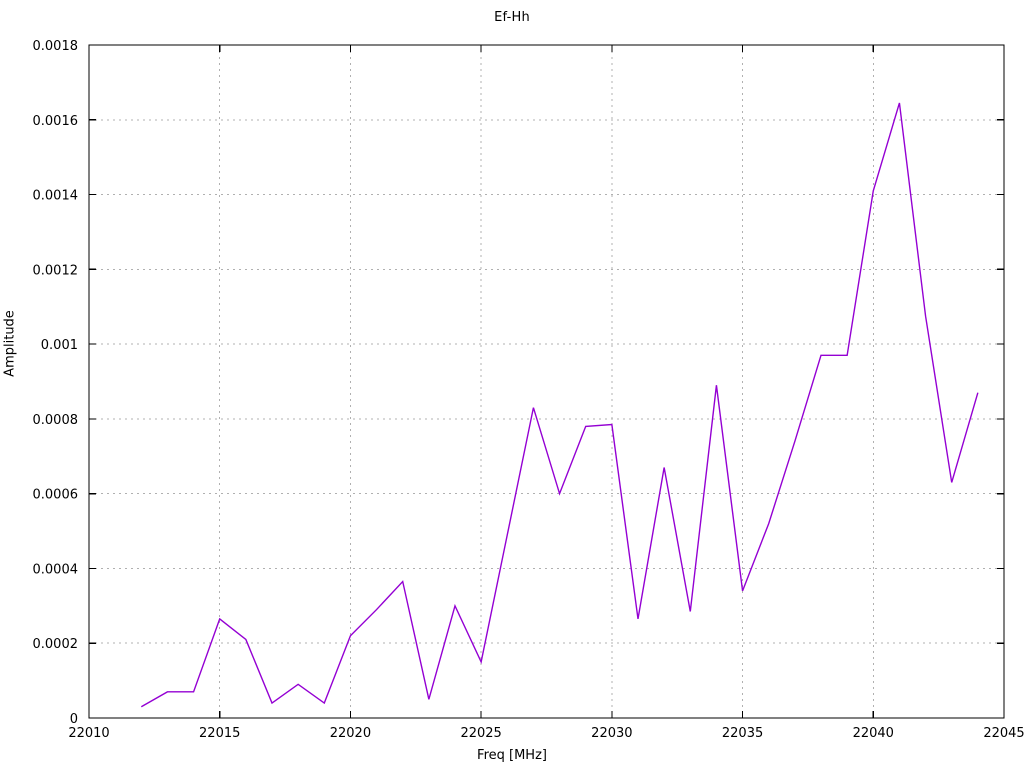 The image size is (1024, 768). What do you see at coordinates (56, 644) in the screenshot?
I see `y-tick-label: 0.0002` at bounding box center [56, 644].